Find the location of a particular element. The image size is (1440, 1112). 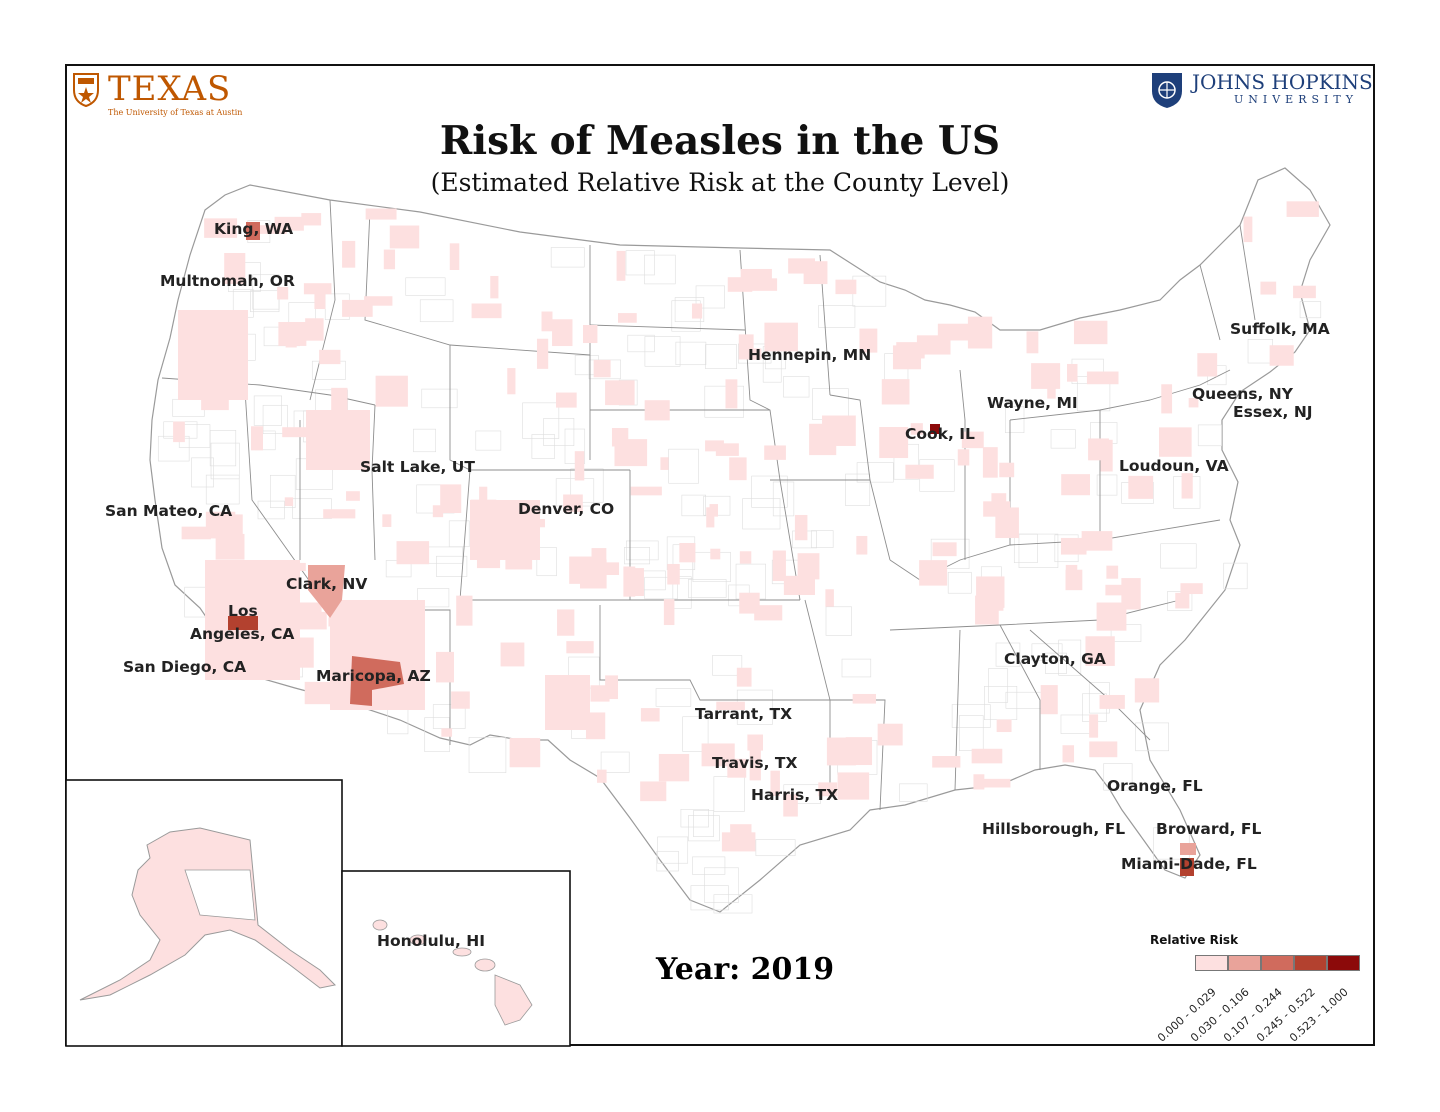

label-denver-co: Denver, CO is located at coordinates (566, 509).